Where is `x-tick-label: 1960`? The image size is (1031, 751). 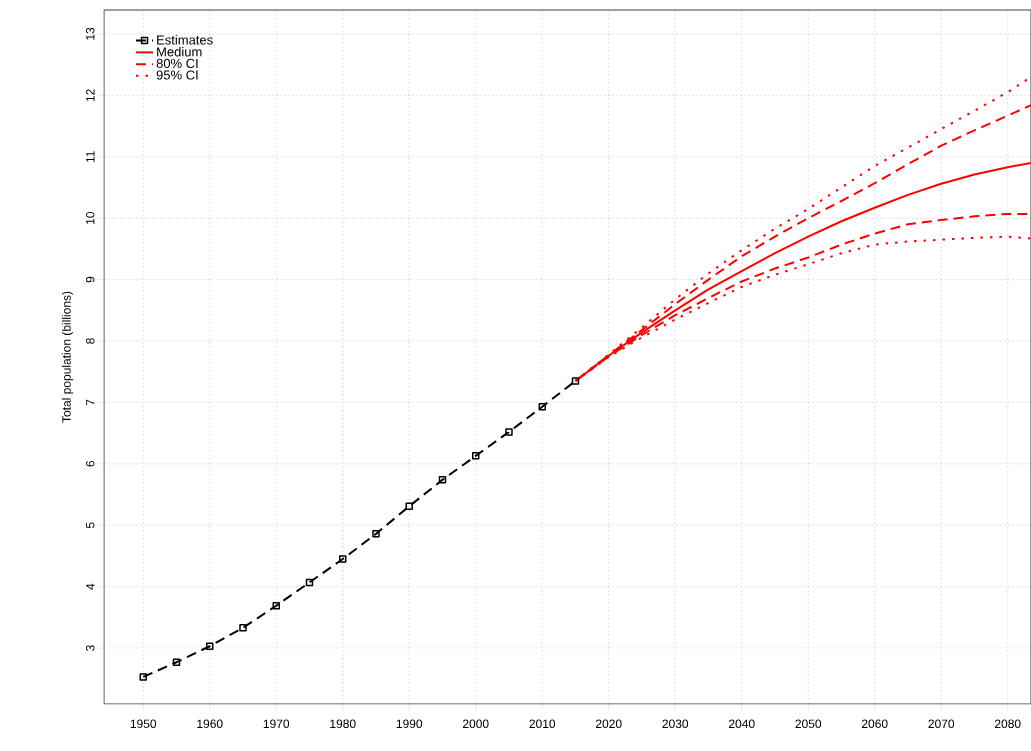 x-tick-label: 1960 is located at coordinates (210, 724).